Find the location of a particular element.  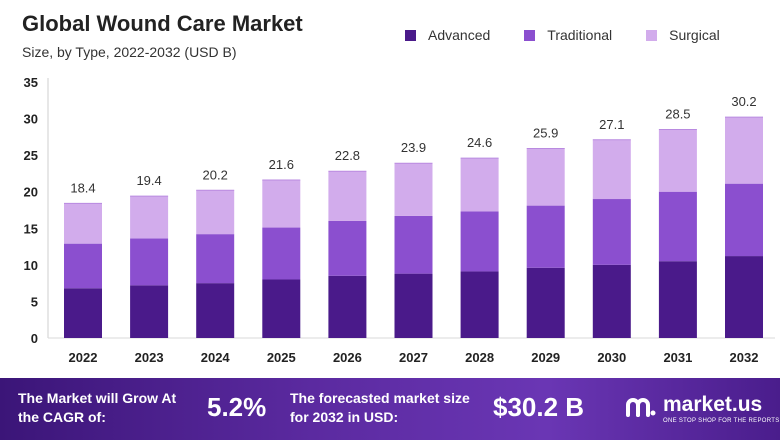

legend-item-traditional: Traditional is located at coordinates (568, 35).